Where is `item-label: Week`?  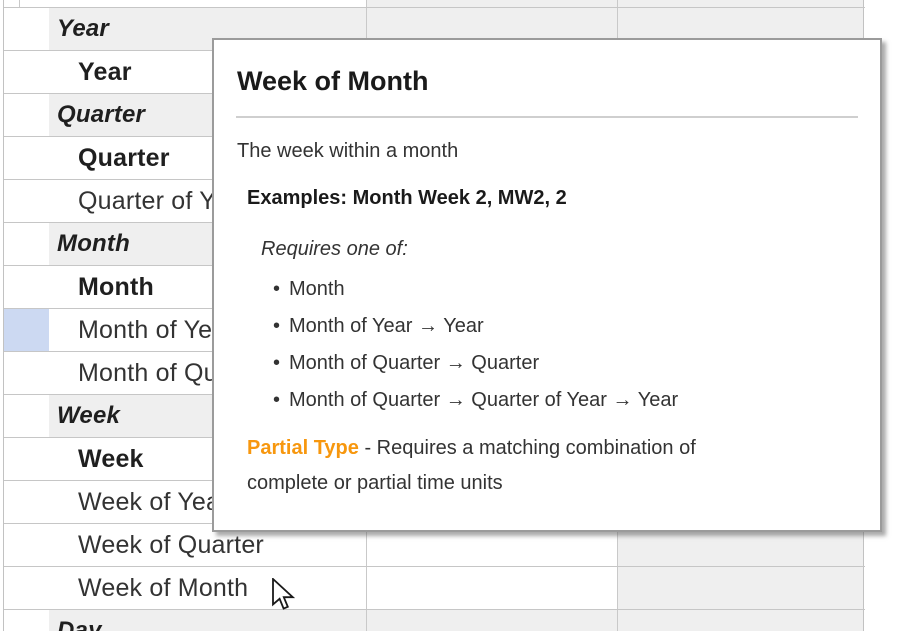
item-label: Week is located at coordinates (111, 458).